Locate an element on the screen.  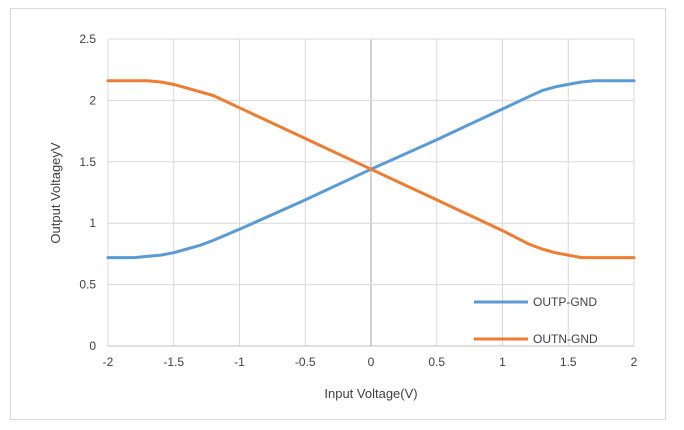
x-tick-label: -2 is located at coordinates (108, 362).